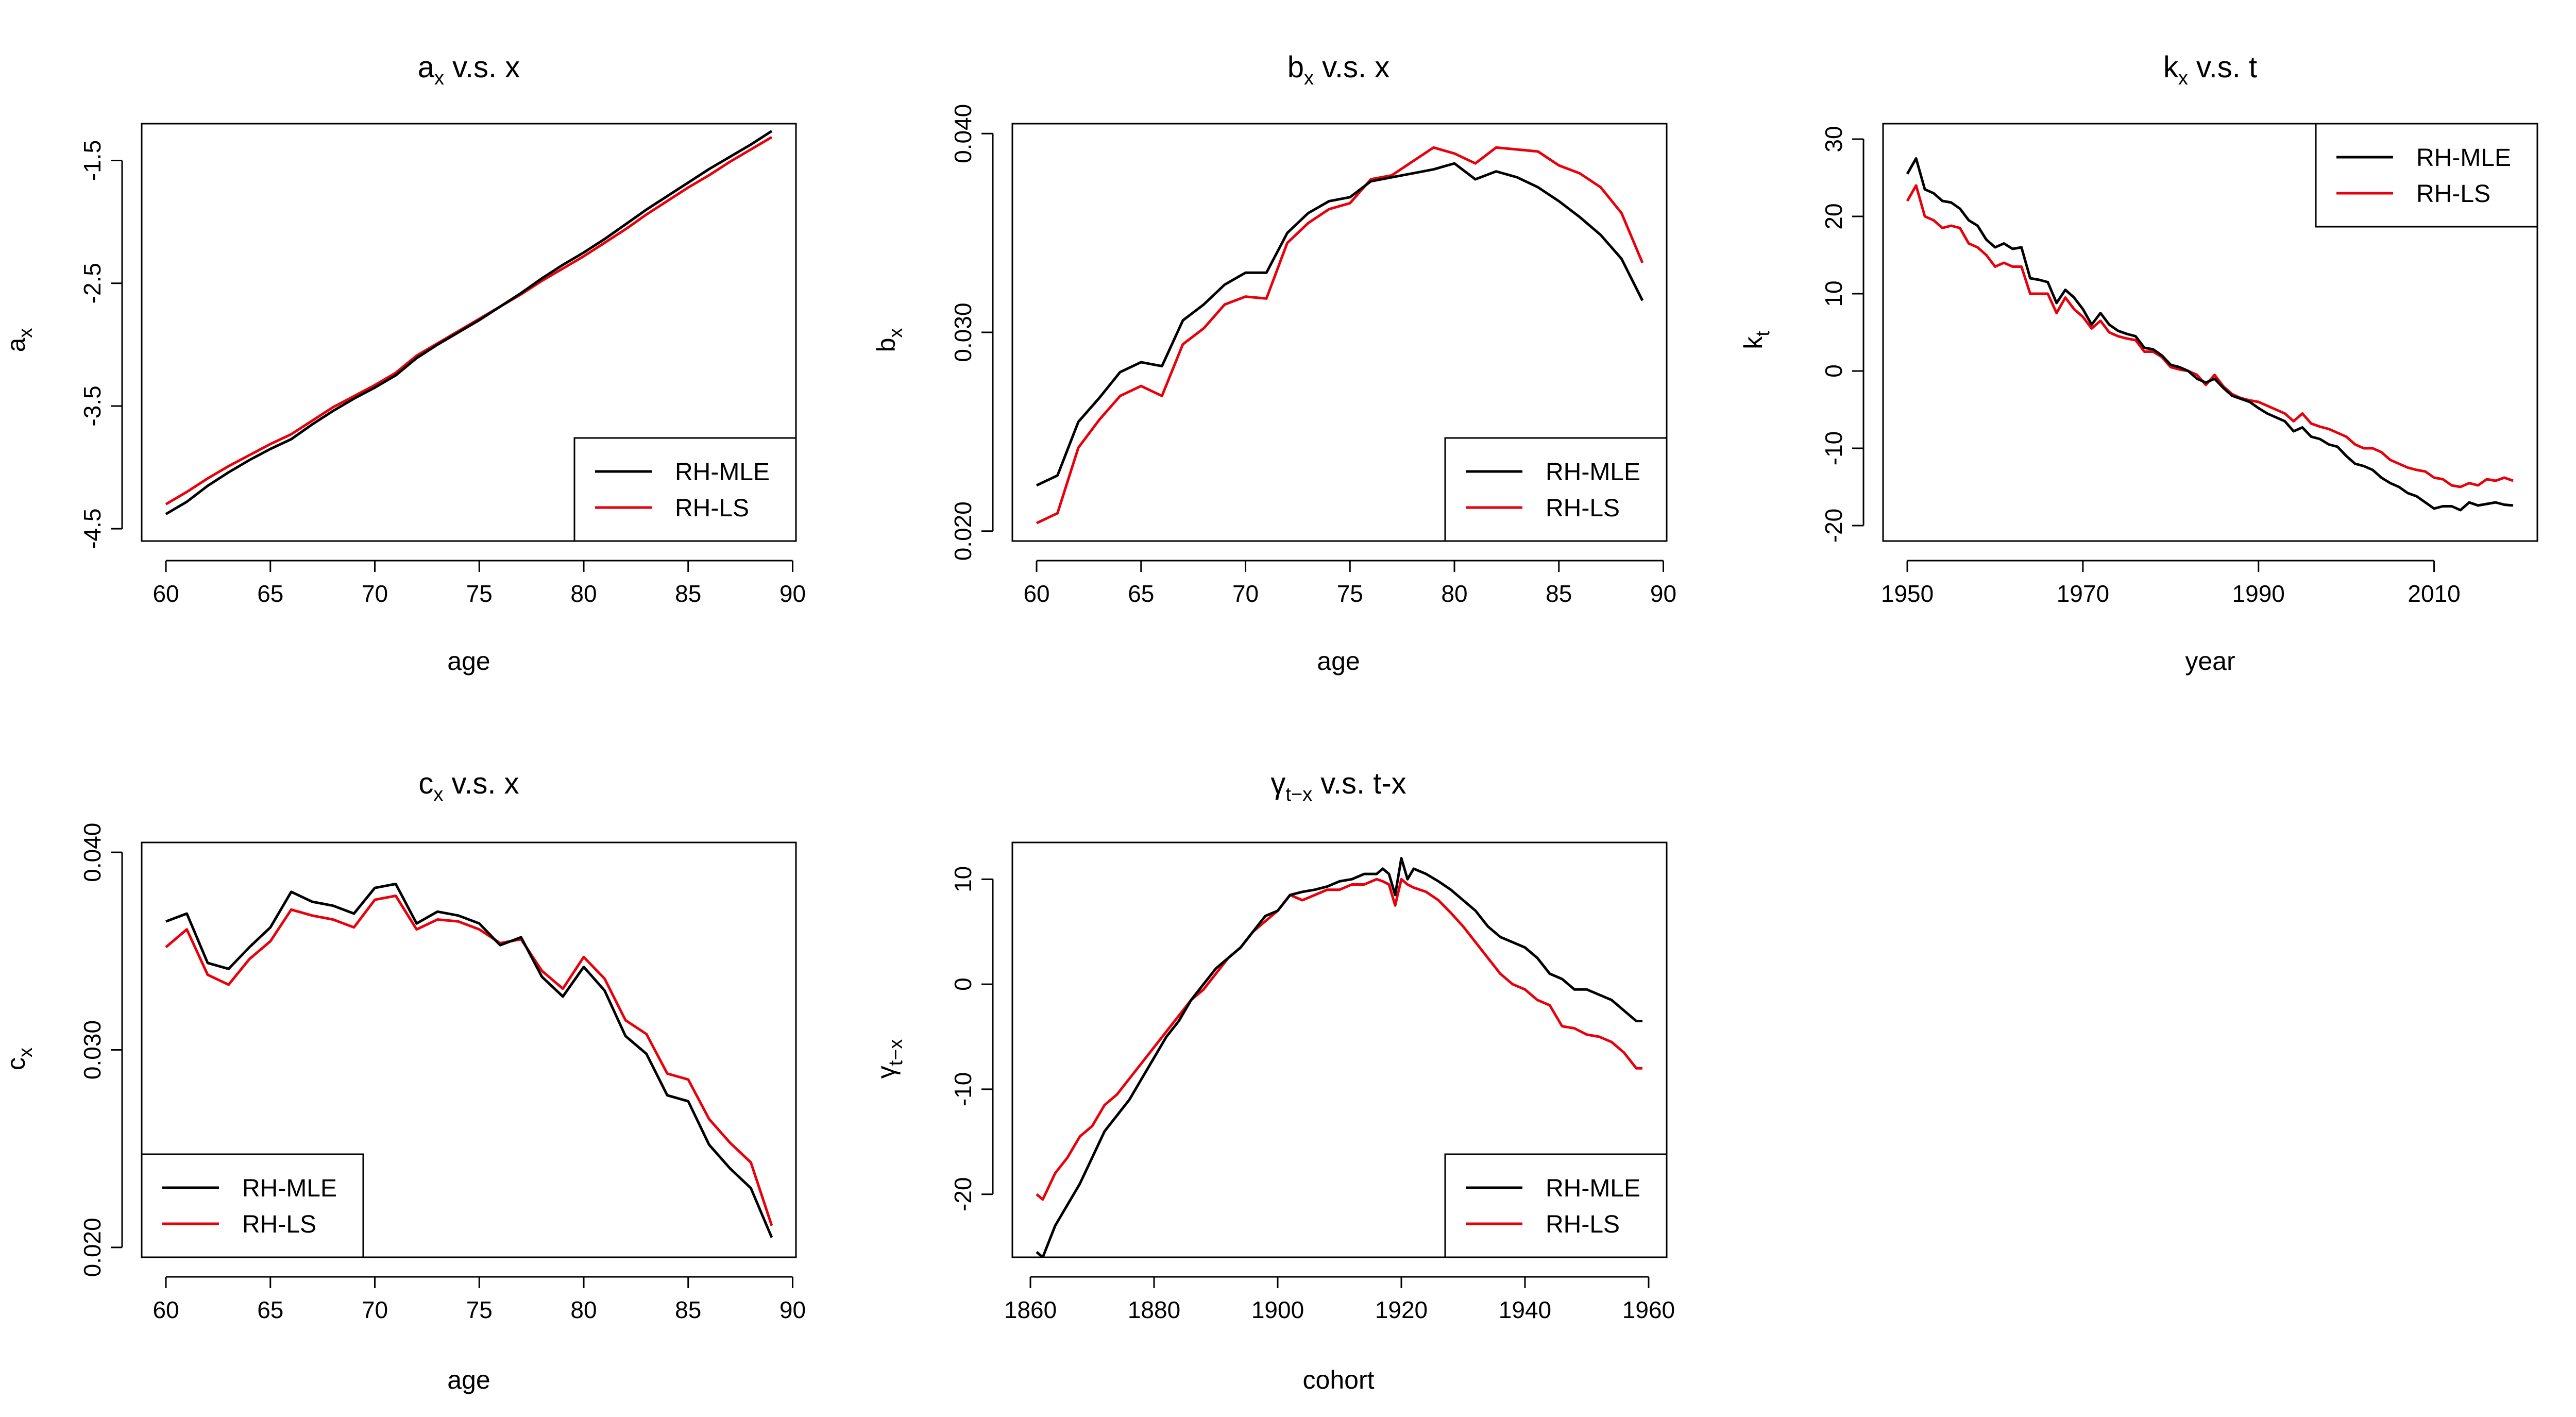  Describe the element at coordinates (1833, 216) in the screenshot. I see `y-tick-label-kt: 20` at that location.